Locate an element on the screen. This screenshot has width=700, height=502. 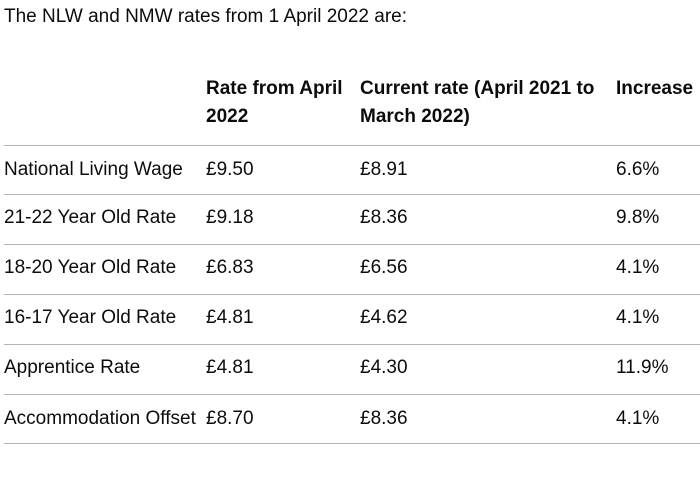
rate-from-april-2022-cell: £6.83 is located at coordinates (283, 269).